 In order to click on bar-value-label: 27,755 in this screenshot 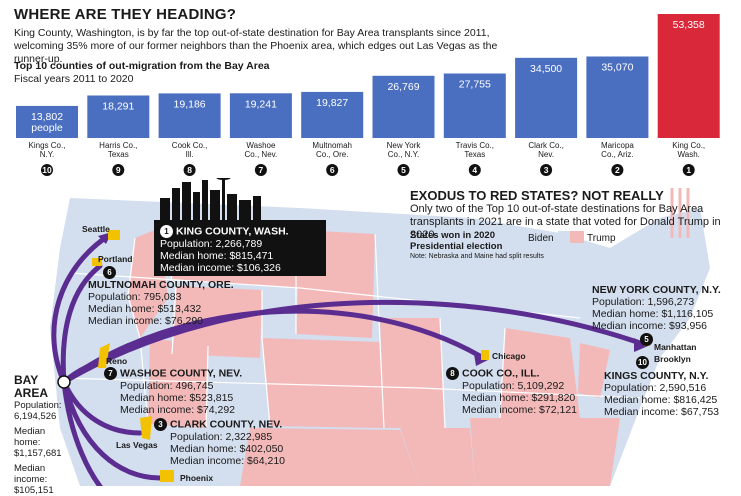, I will do `click(475, 84)`.